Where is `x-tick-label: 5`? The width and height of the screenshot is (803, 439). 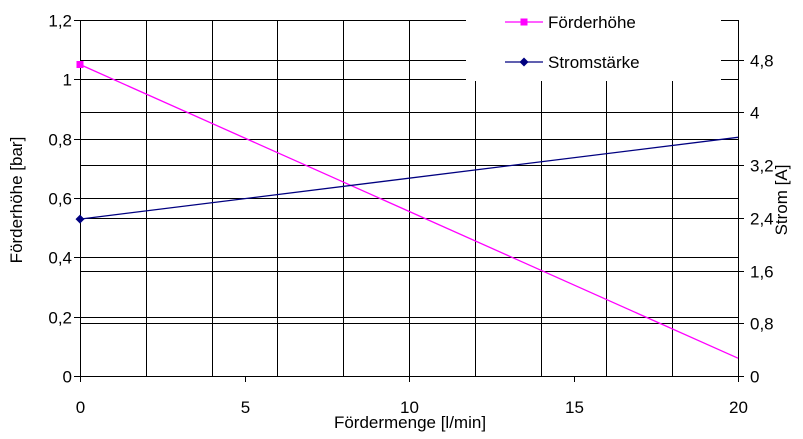
x-tick-label: 5 is located at coordinates (245, 407).